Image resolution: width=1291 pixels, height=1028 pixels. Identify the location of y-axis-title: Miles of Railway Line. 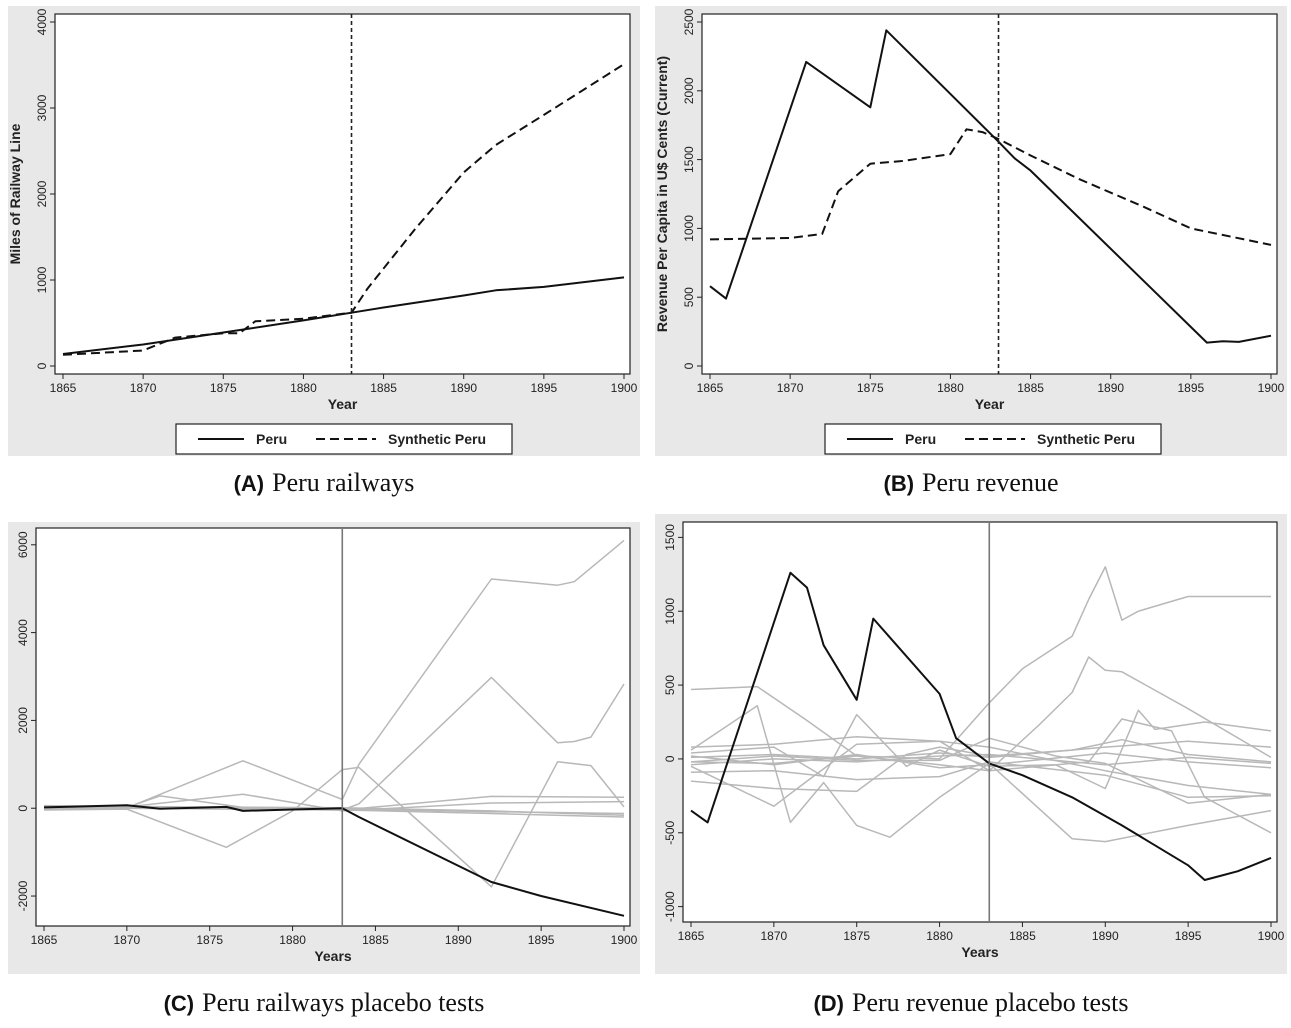
(15, 193).